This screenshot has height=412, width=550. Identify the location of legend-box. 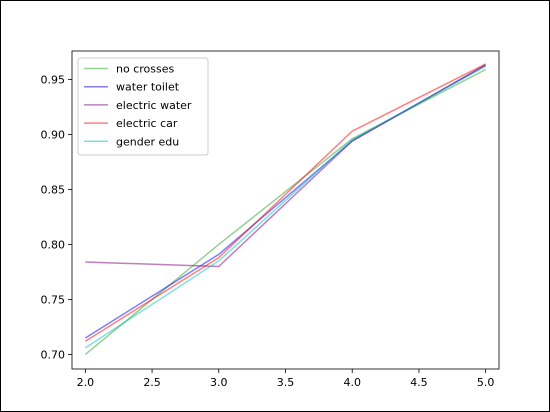
(143, 106).